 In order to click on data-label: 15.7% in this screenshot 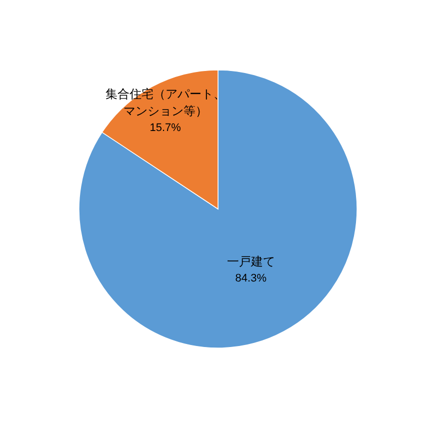, I will do `click(166, 128)`.